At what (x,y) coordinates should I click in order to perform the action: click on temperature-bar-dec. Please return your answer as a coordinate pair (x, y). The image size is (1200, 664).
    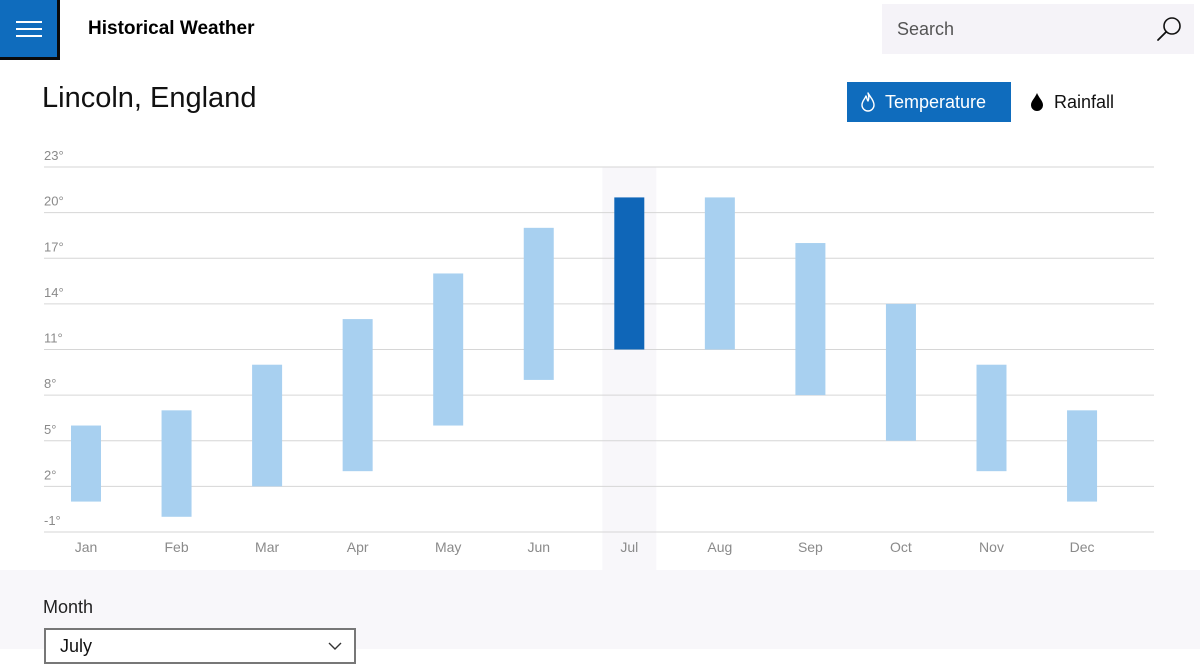
    Looking at the image, I should click on (1082, 456).